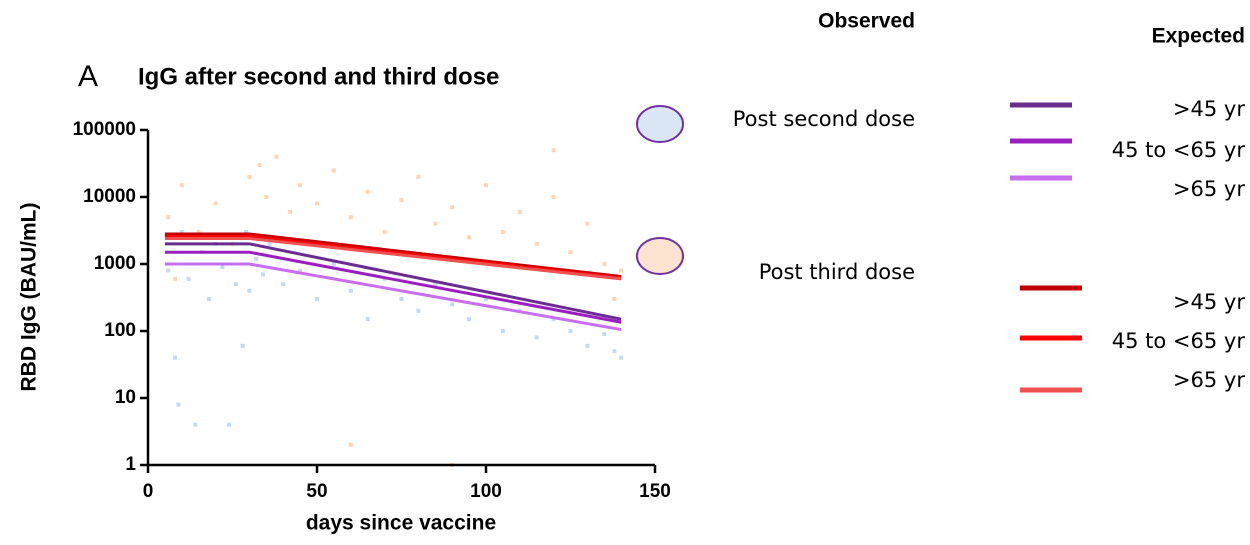 Image resolution: width=1250 pixels, height=545 pixels. What do you see at coordinates (660, 256) in the screenshot?
I see `legend-swatch` at bounding box center [660, 256].